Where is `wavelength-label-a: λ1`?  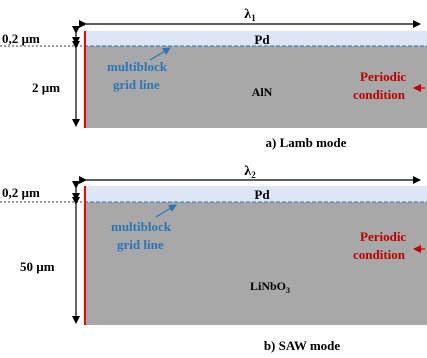 wavelength-label-a: λ1 is located at coordinates (250, 15).